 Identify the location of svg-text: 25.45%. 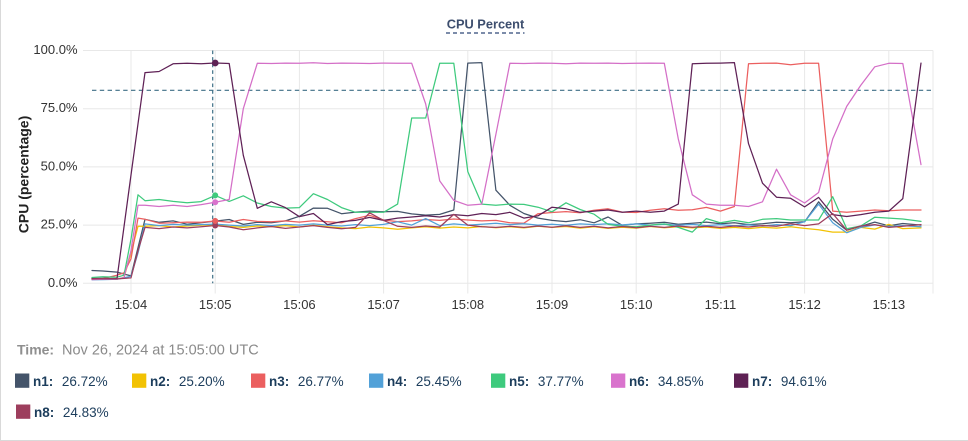
(439, 381).